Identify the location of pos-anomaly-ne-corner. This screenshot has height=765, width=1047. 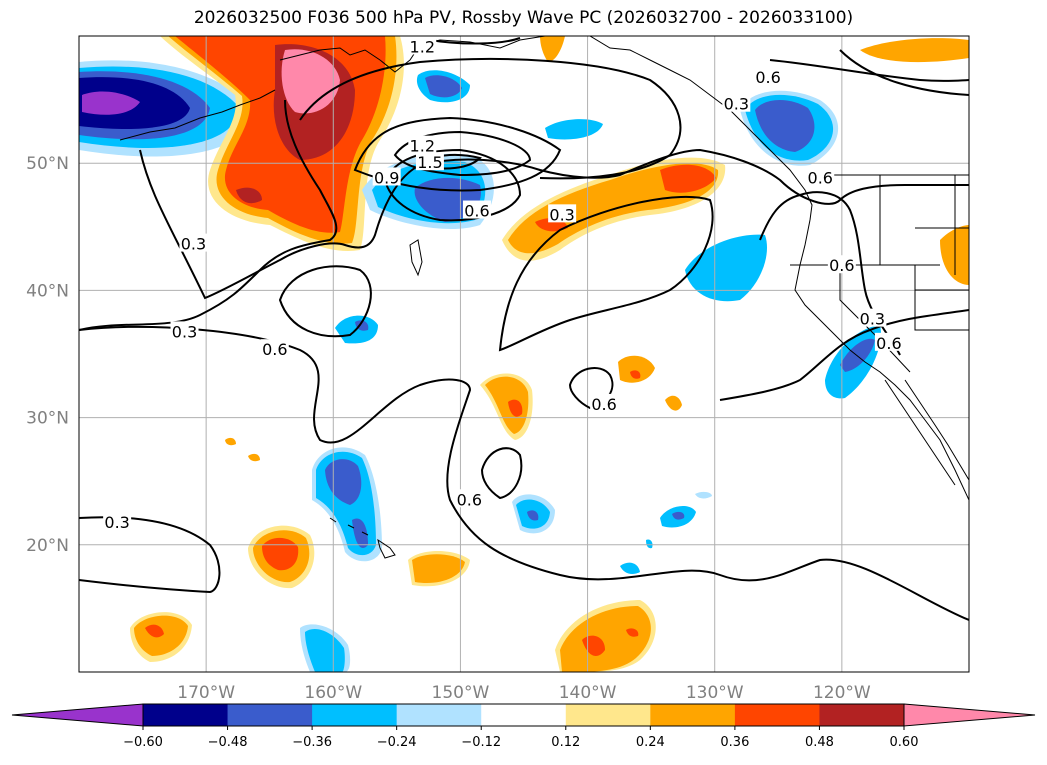
(914, 50).